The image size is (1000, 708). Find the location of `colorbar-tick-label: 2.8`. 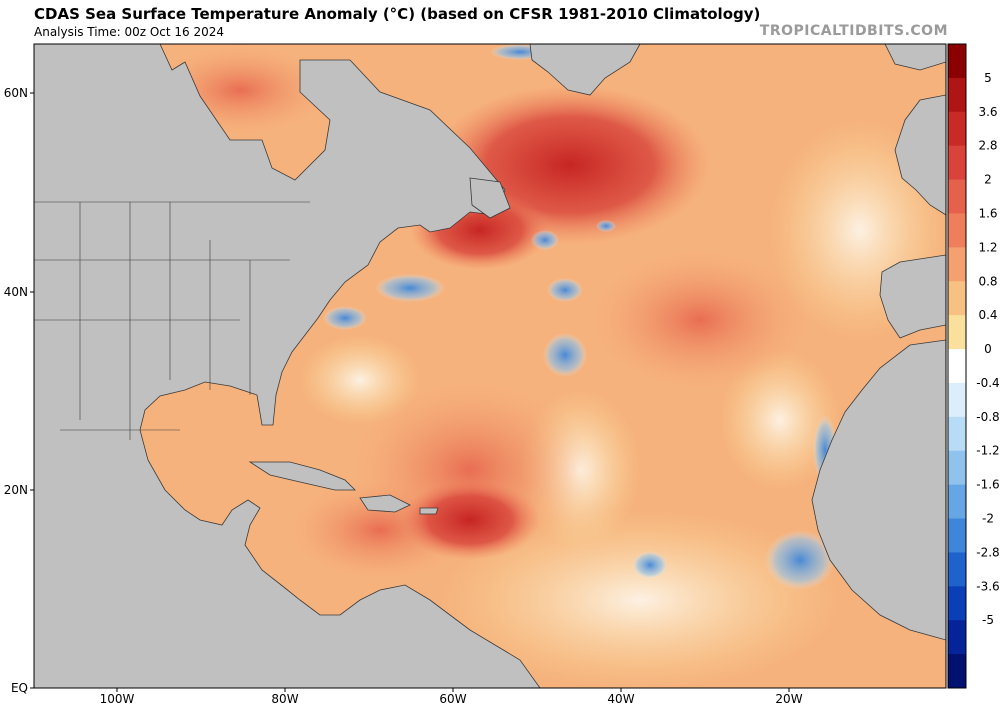

colorbar-tick-label: 2.8 is located at coordinates (987, 146).